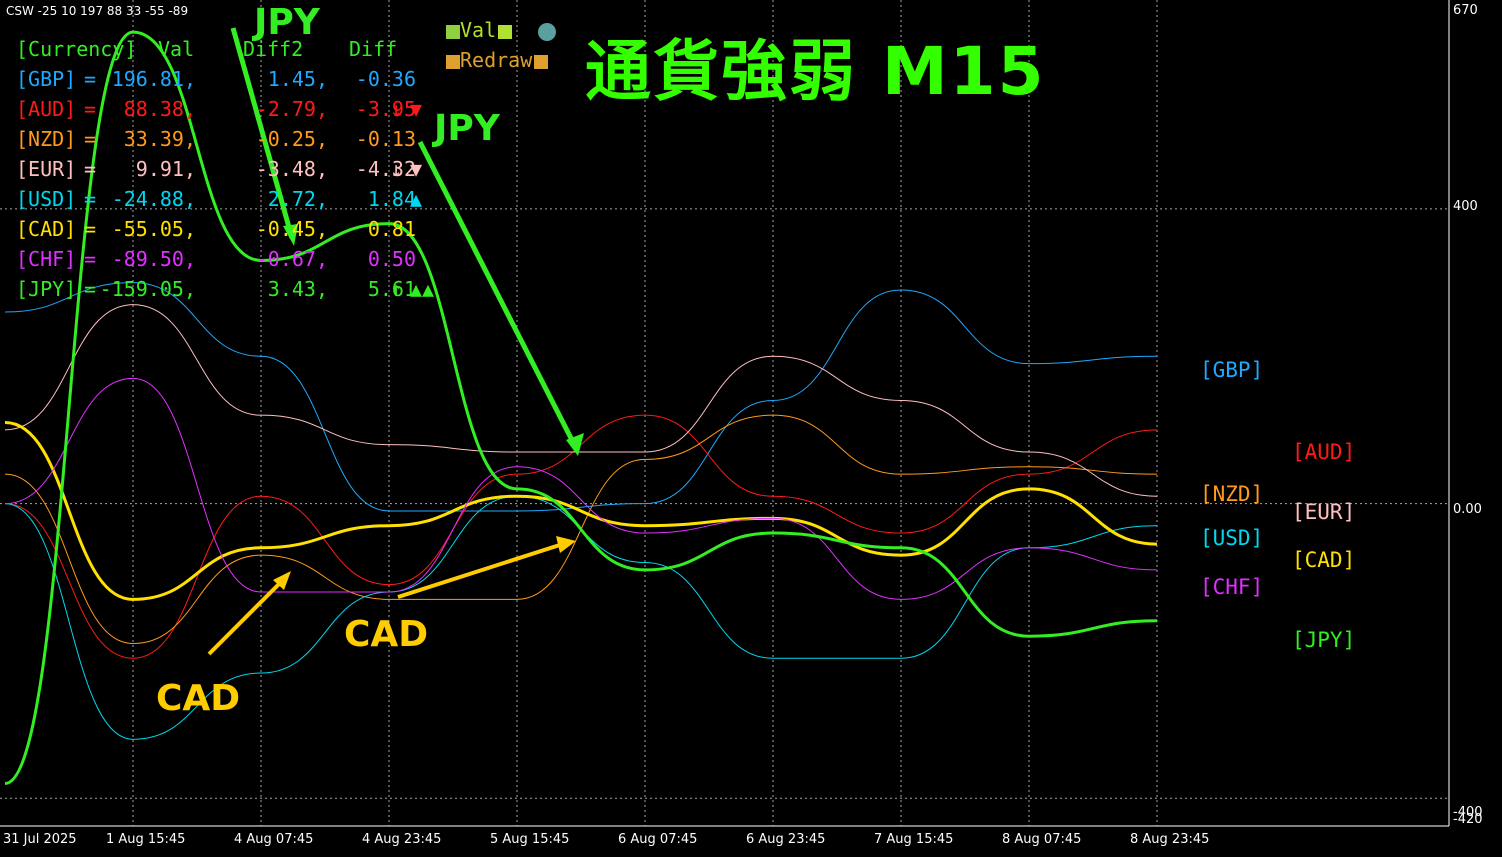 This screenshot has width=1502, height=857. Describe the element at coordinates (46, 139) in the screenshot. I see `row-currency: [NZD]` at that location.